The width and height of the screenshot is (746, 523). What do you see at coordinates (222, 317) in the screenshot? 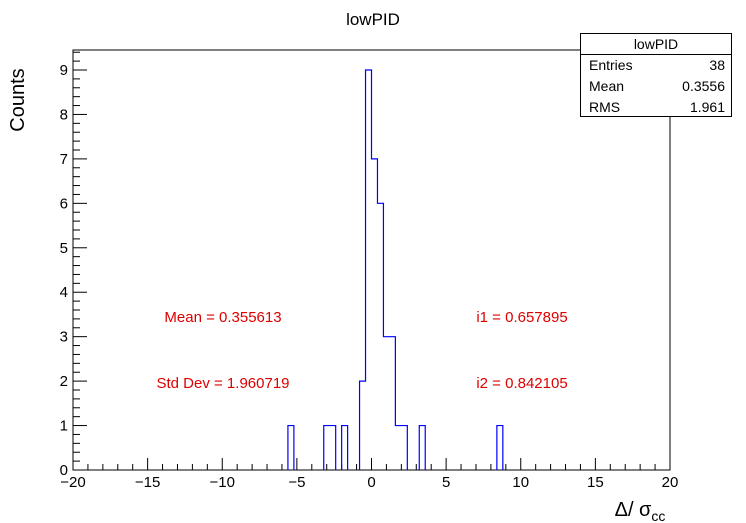
I see `annotation-mean: Mean = 0.355613` at bounding box center [222, 317].